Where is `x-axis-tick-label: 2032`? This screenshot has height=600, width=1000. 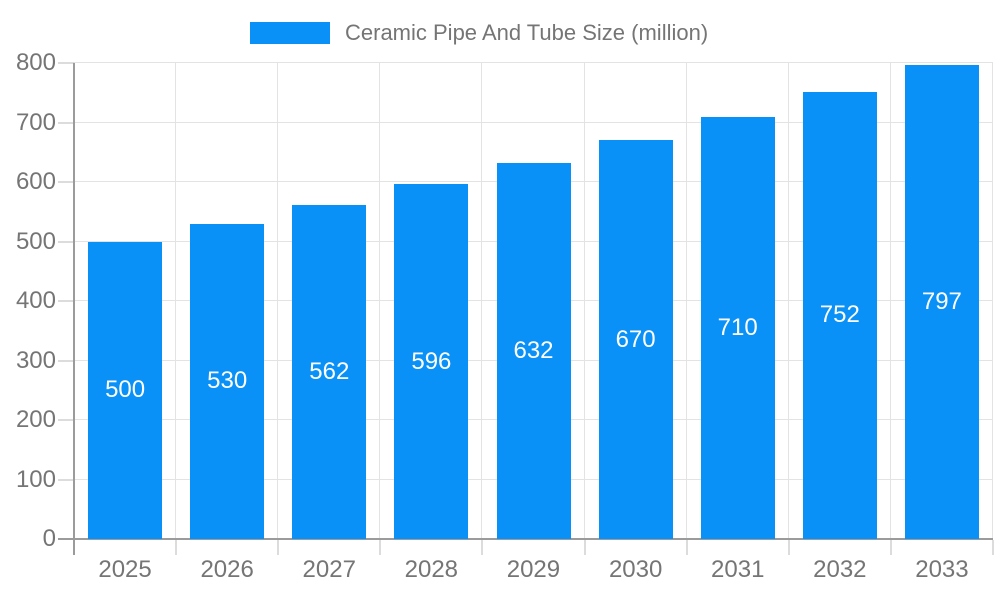
x-axis-tick-label: 2032 is located at coordinates (840, 569).